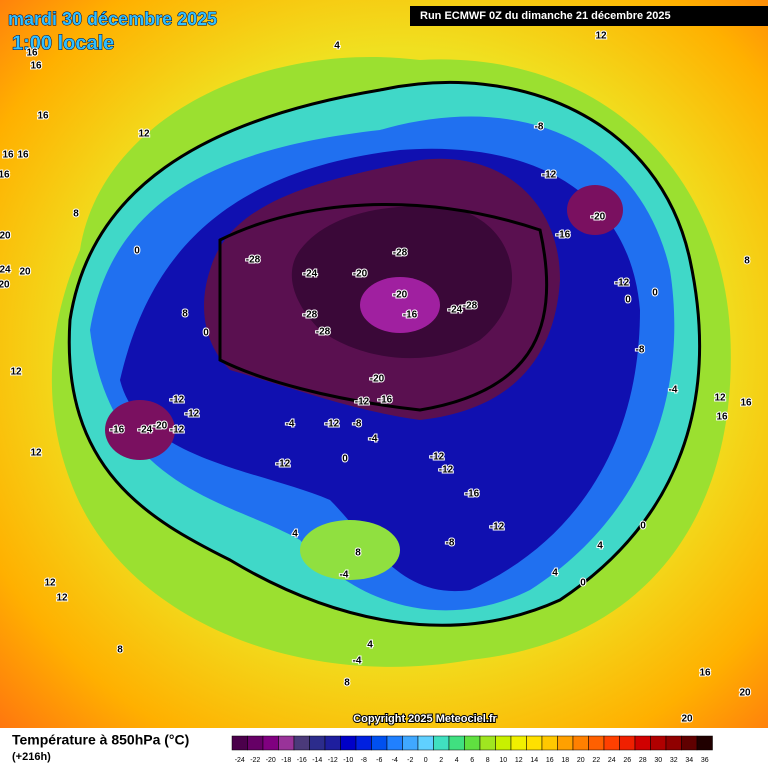 This screenshot has width=768, height=773. Describe the element at coordinates (519, 760) in the screenshot. I see `colorbar-label: 12` at that location.